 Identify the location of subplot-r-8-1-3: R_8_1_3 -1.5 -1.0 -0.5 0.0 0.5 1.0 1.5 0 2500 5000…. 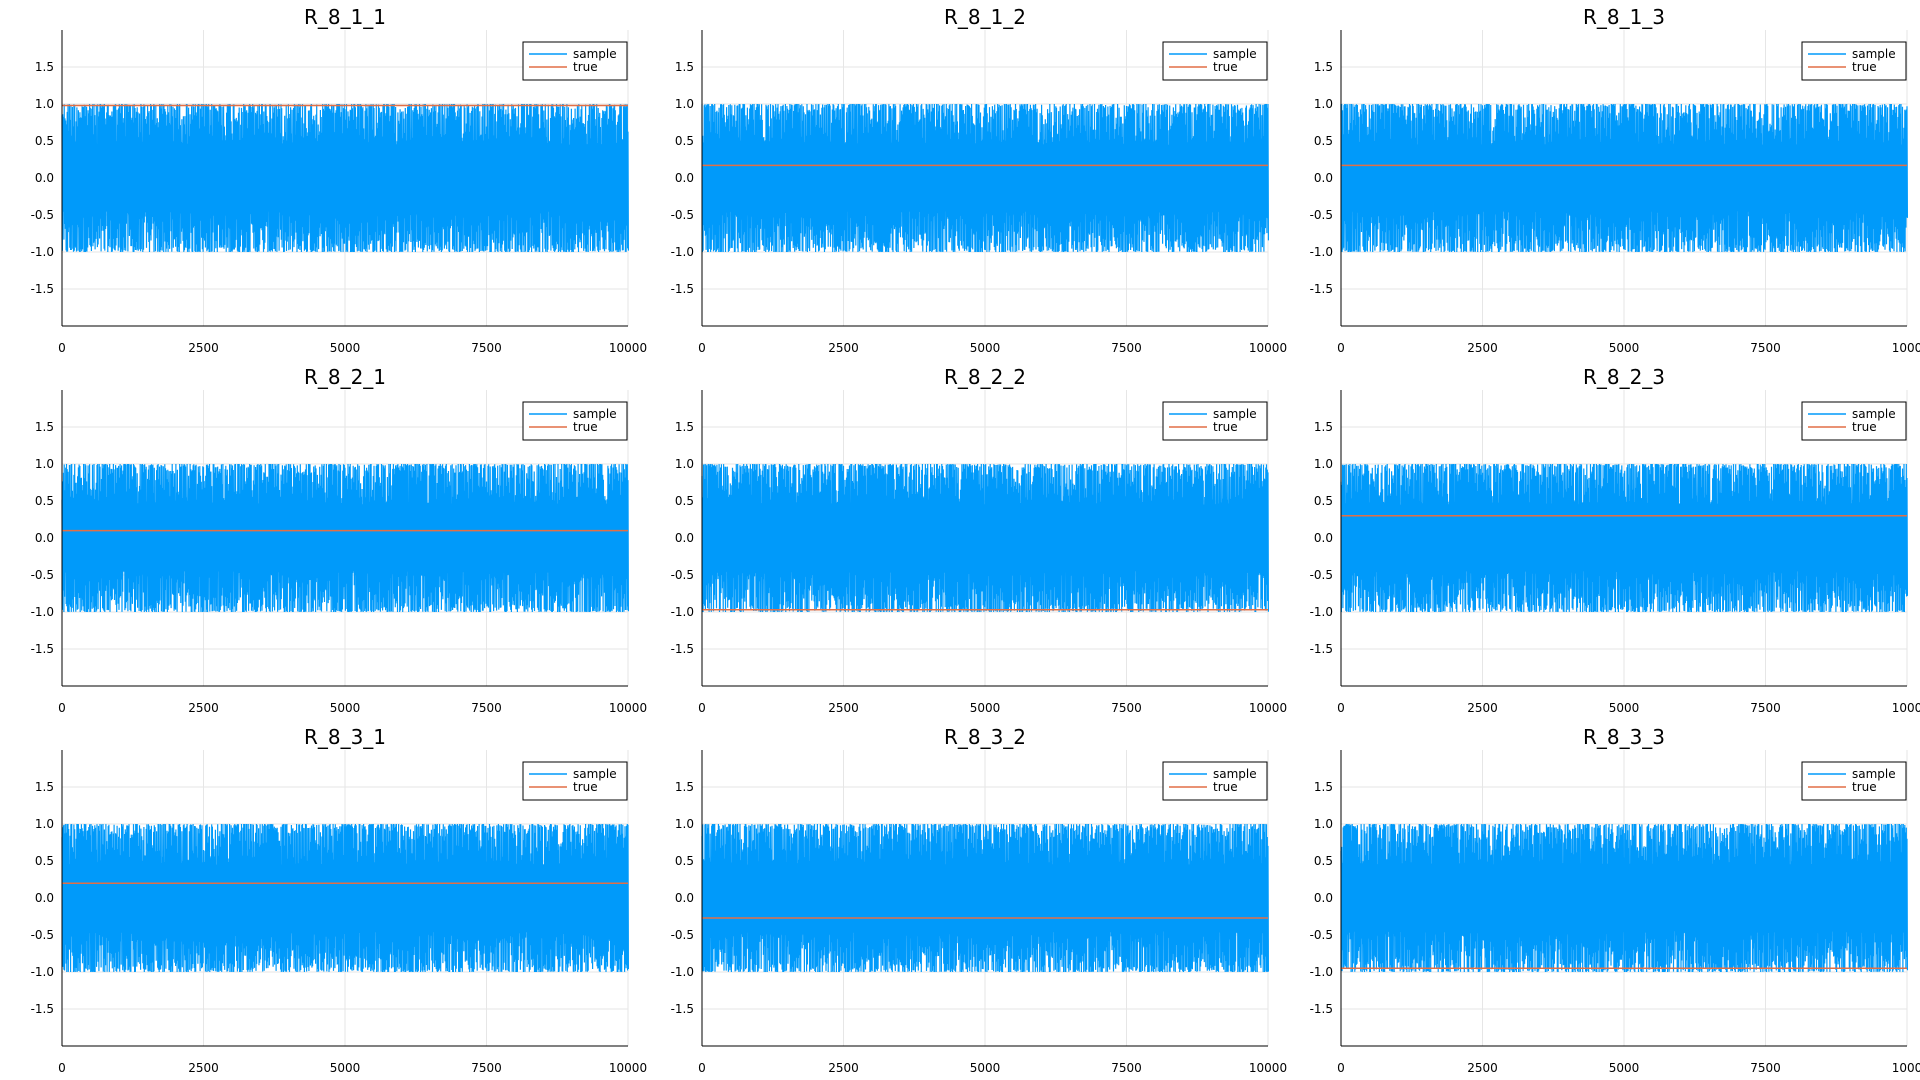
(1615, 180).